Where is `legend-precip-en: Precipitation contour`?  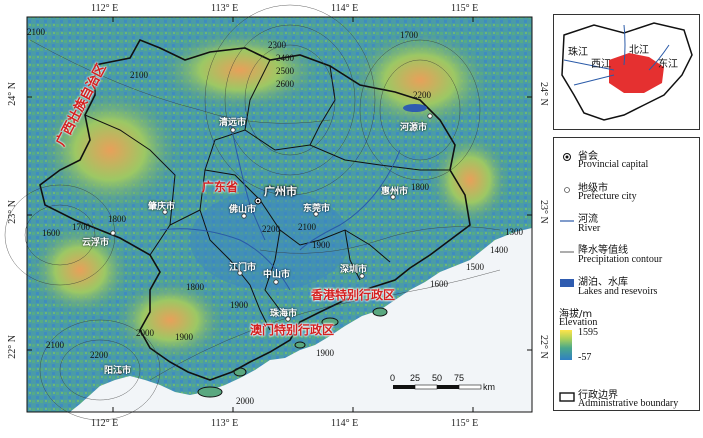
legend-precip-en: Precipitation contour is located at coordinates (620, 259).